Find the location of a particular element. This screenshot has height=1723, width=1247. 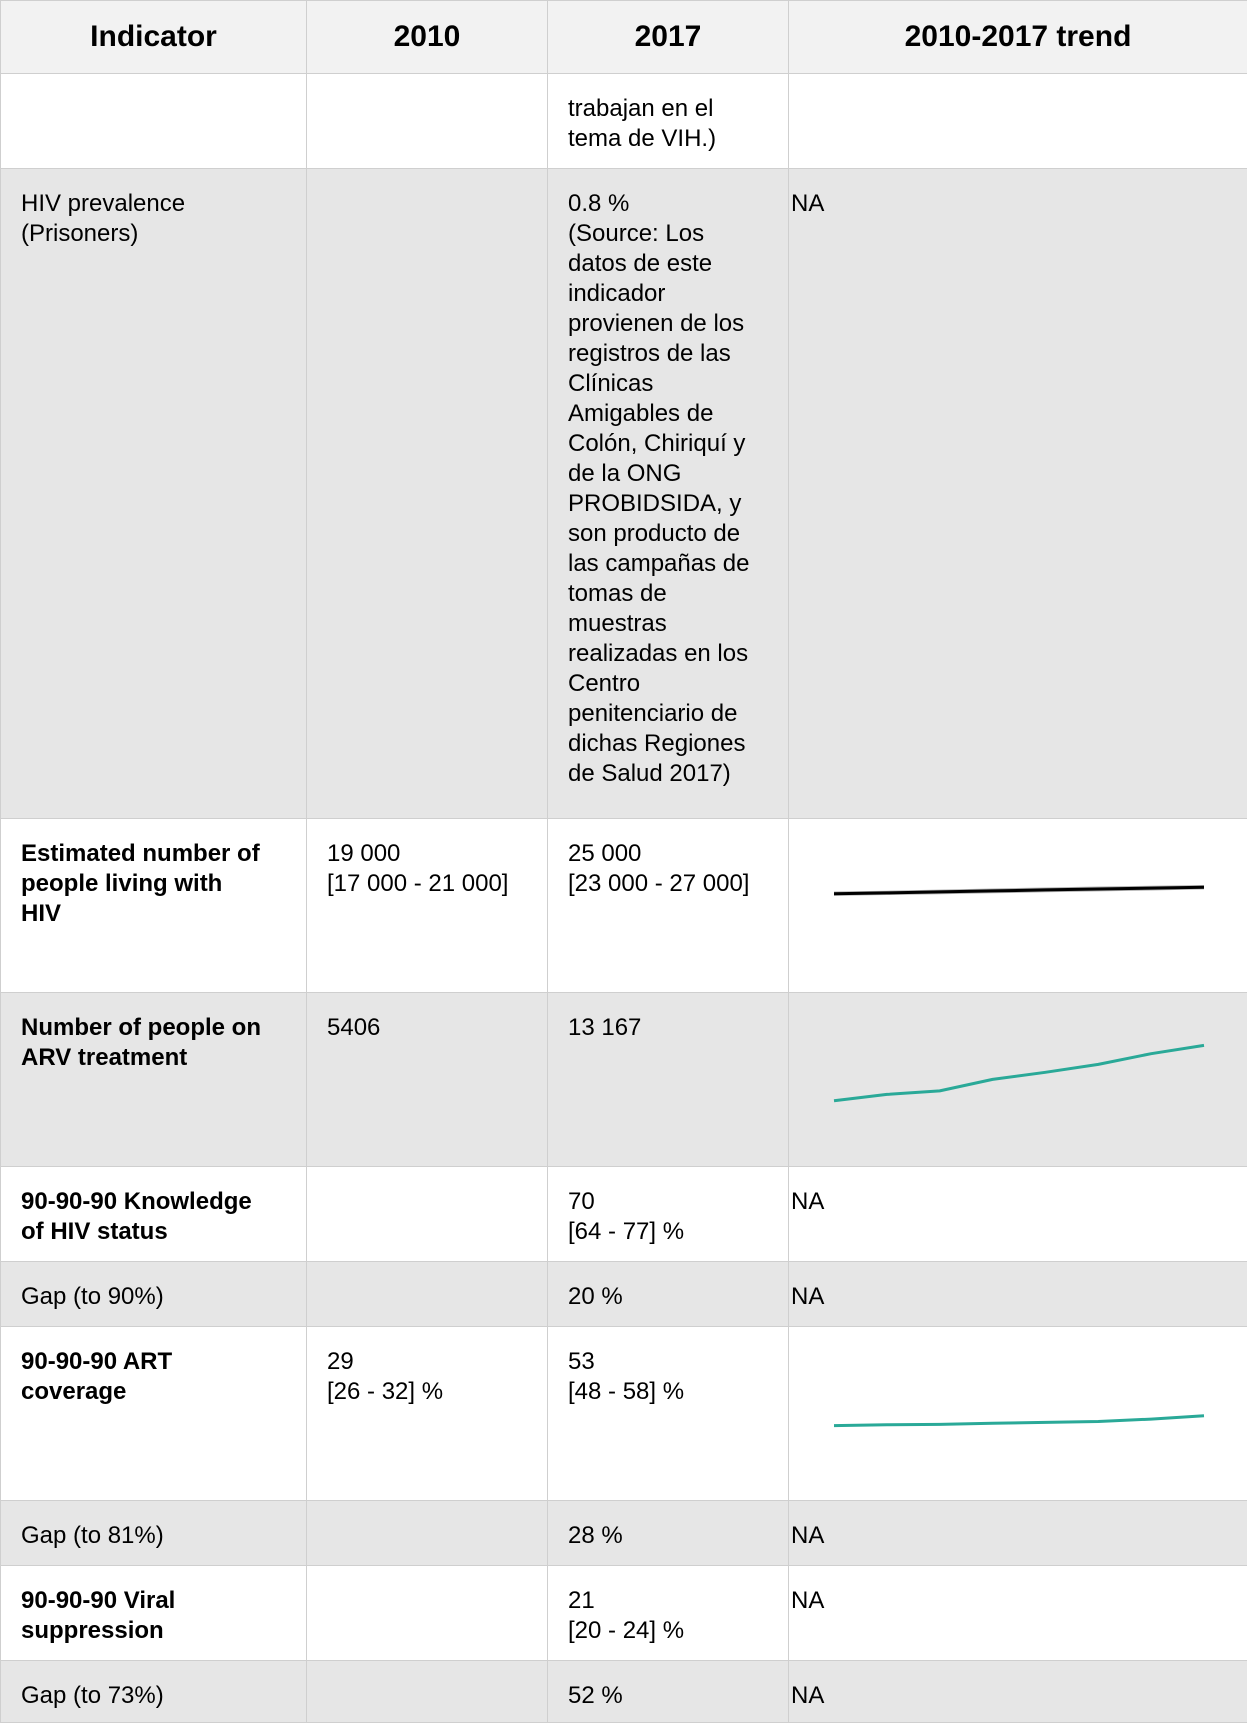

table-row: Gap (to 73%) 52 % NA is located at coordinates (624, 1692).